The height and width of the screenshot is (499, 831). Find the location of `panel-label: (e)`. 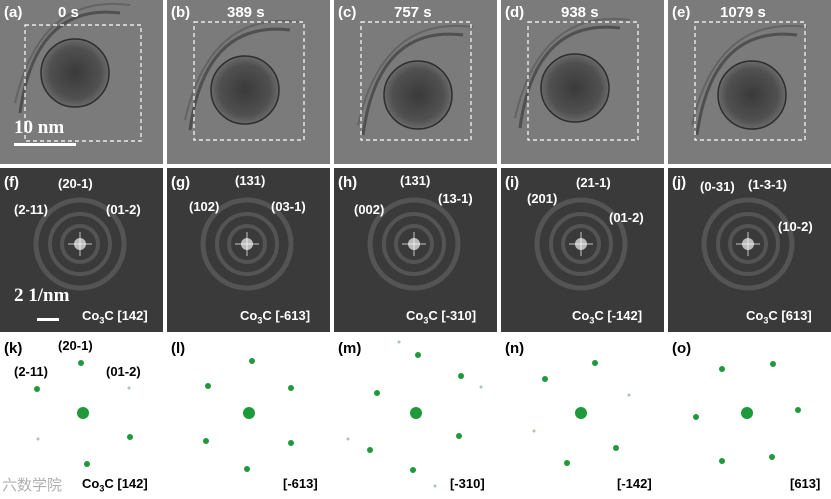

panel-label: (e) is located at coordinates (681, 12).